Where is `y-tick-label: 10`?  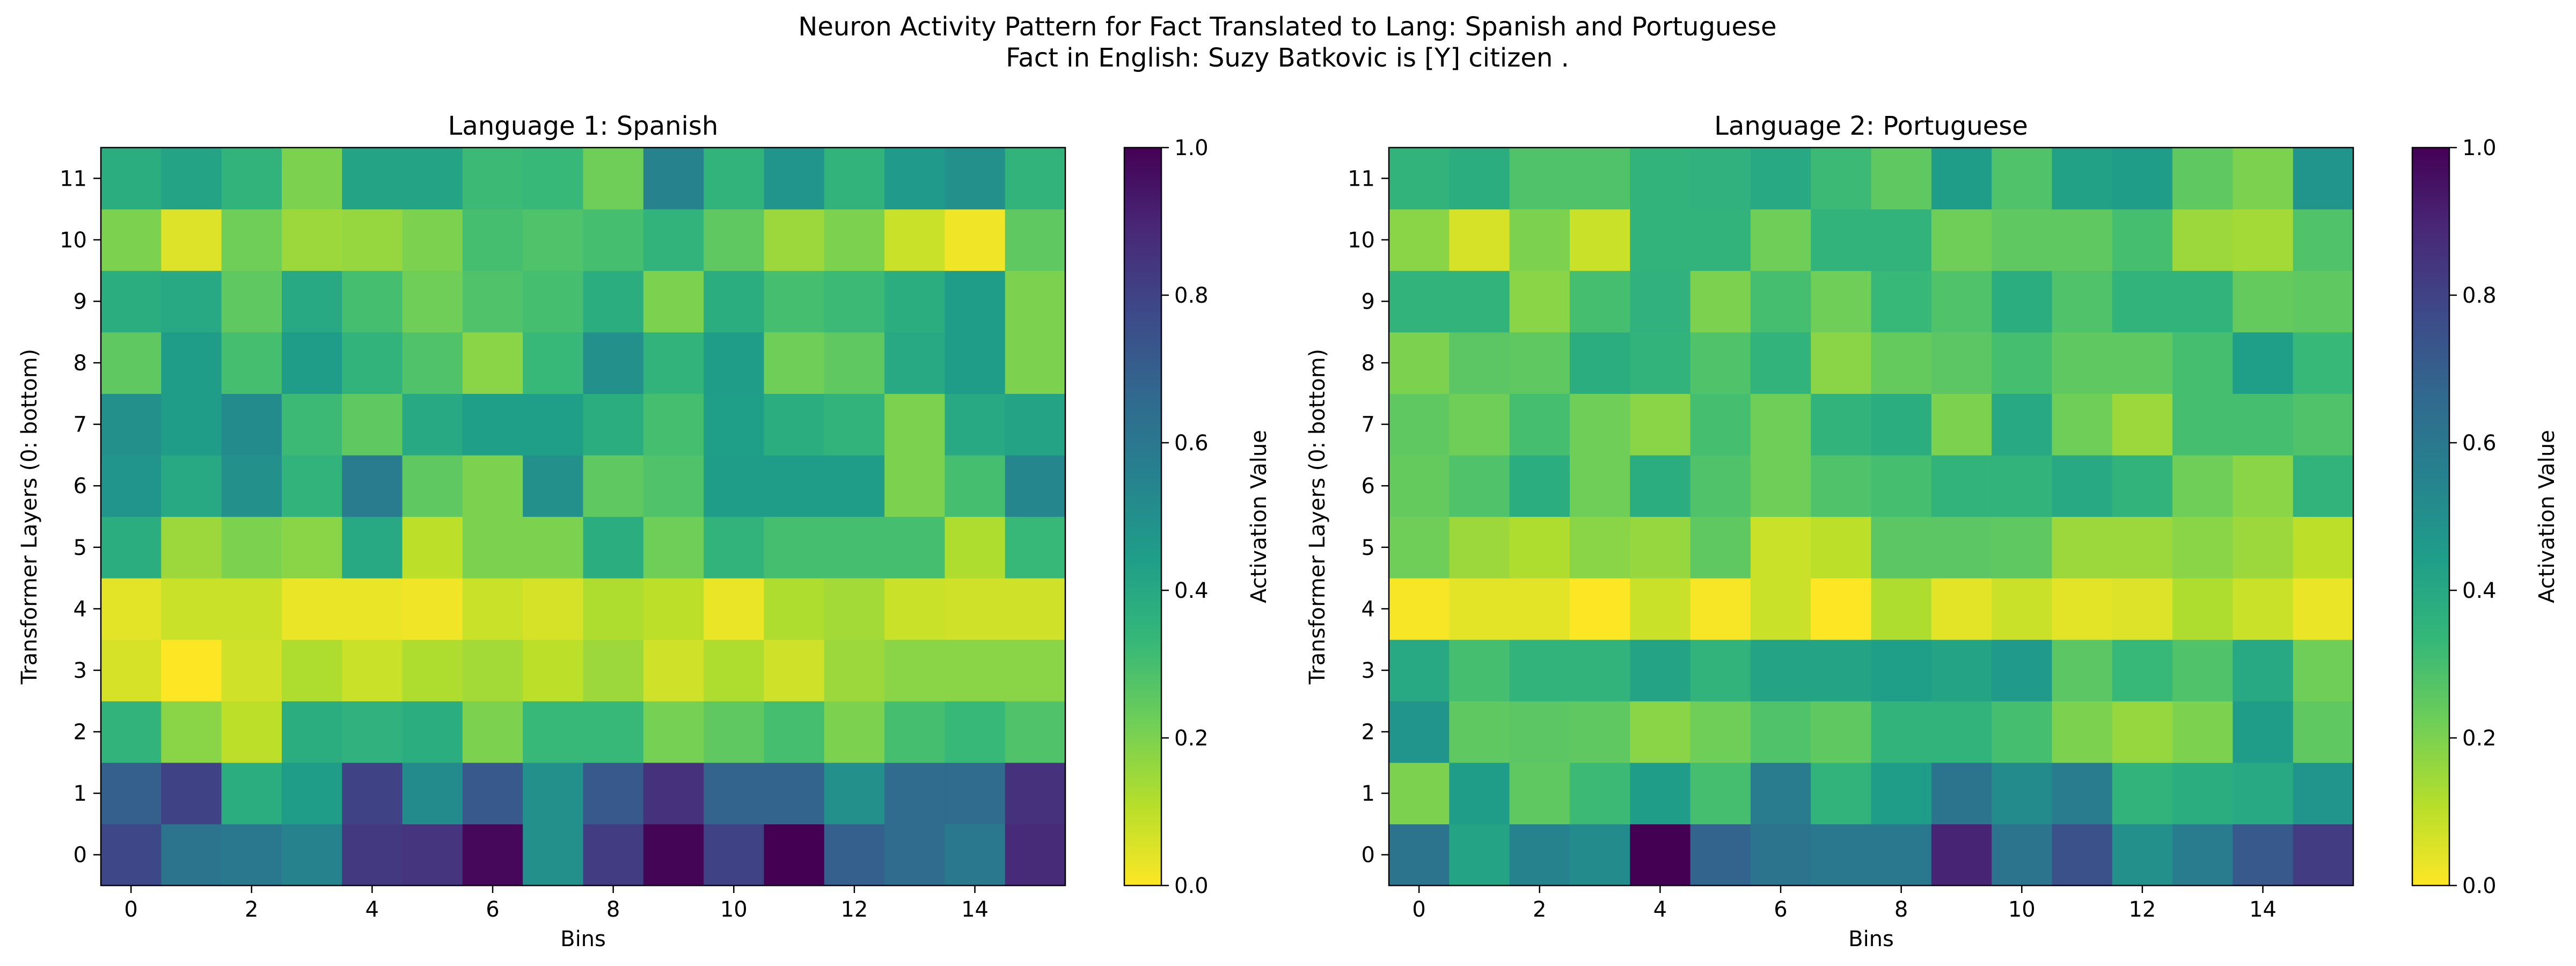
y-tick-label: 10 is located at coordinates (73, 240).